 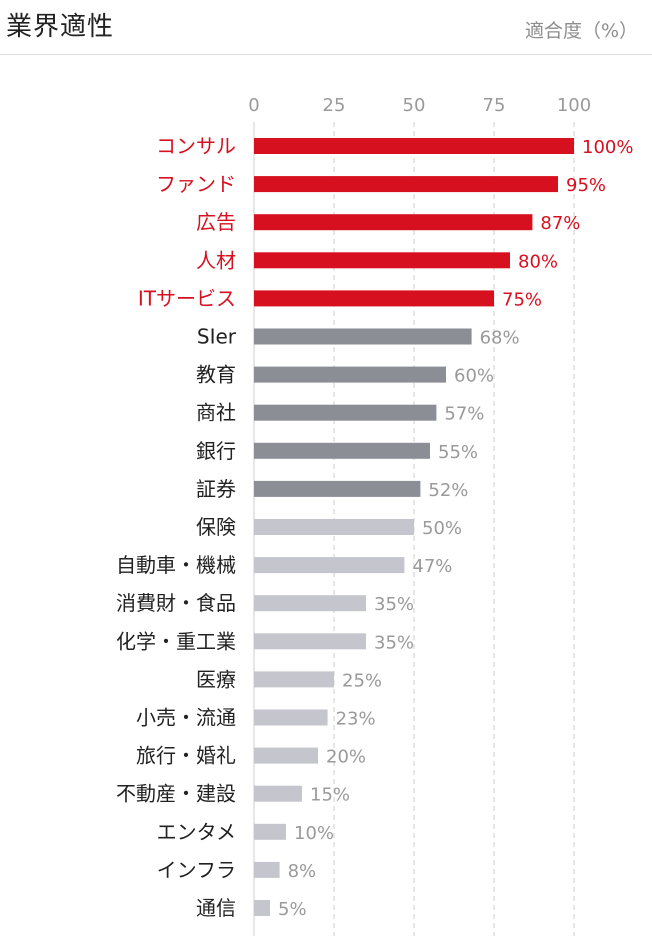 I want to click on category-label: 自動車・機械, so click(x=176, y=565).